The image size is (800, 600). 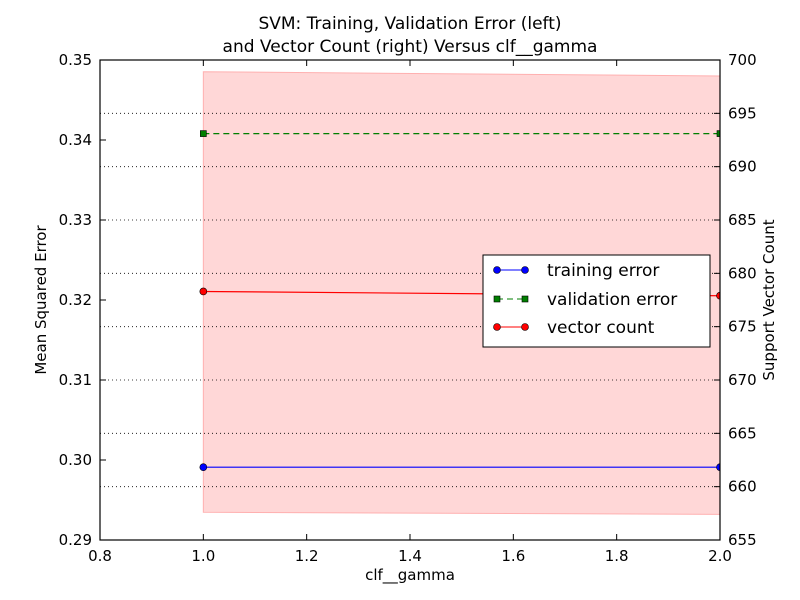 I want to click on y-tick-label-right: 670, so click(x=742, y=380).